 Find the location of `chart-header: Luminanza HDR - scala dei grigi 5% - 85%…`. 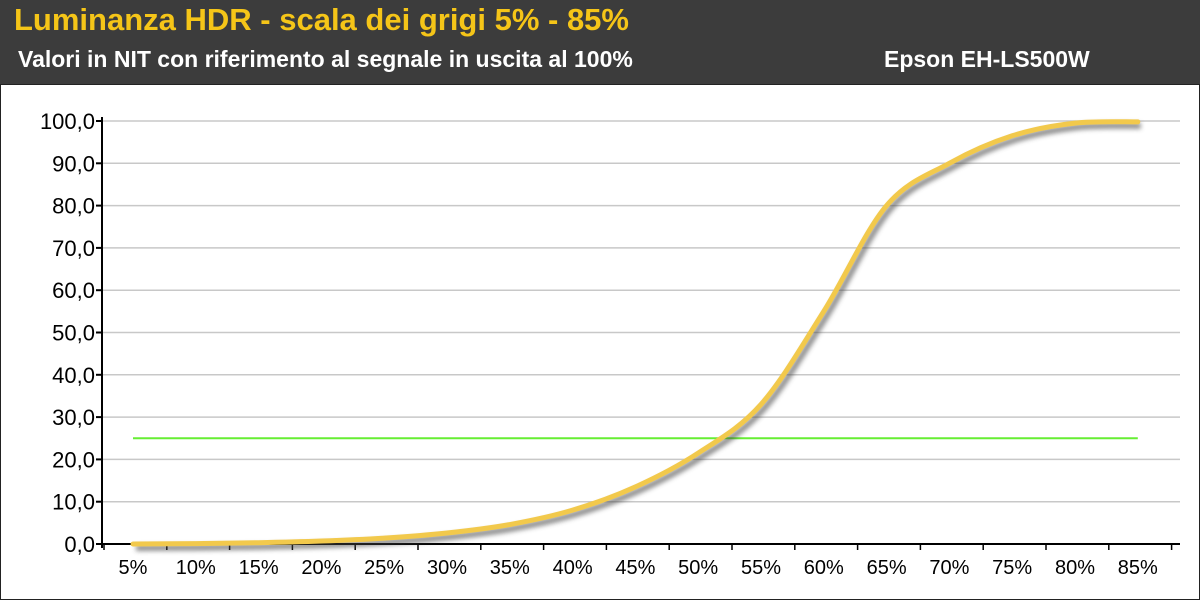

chart-header: Luminanza HDR - scala dei grigi 5% - 85%… is located at coordinates (600, 42).